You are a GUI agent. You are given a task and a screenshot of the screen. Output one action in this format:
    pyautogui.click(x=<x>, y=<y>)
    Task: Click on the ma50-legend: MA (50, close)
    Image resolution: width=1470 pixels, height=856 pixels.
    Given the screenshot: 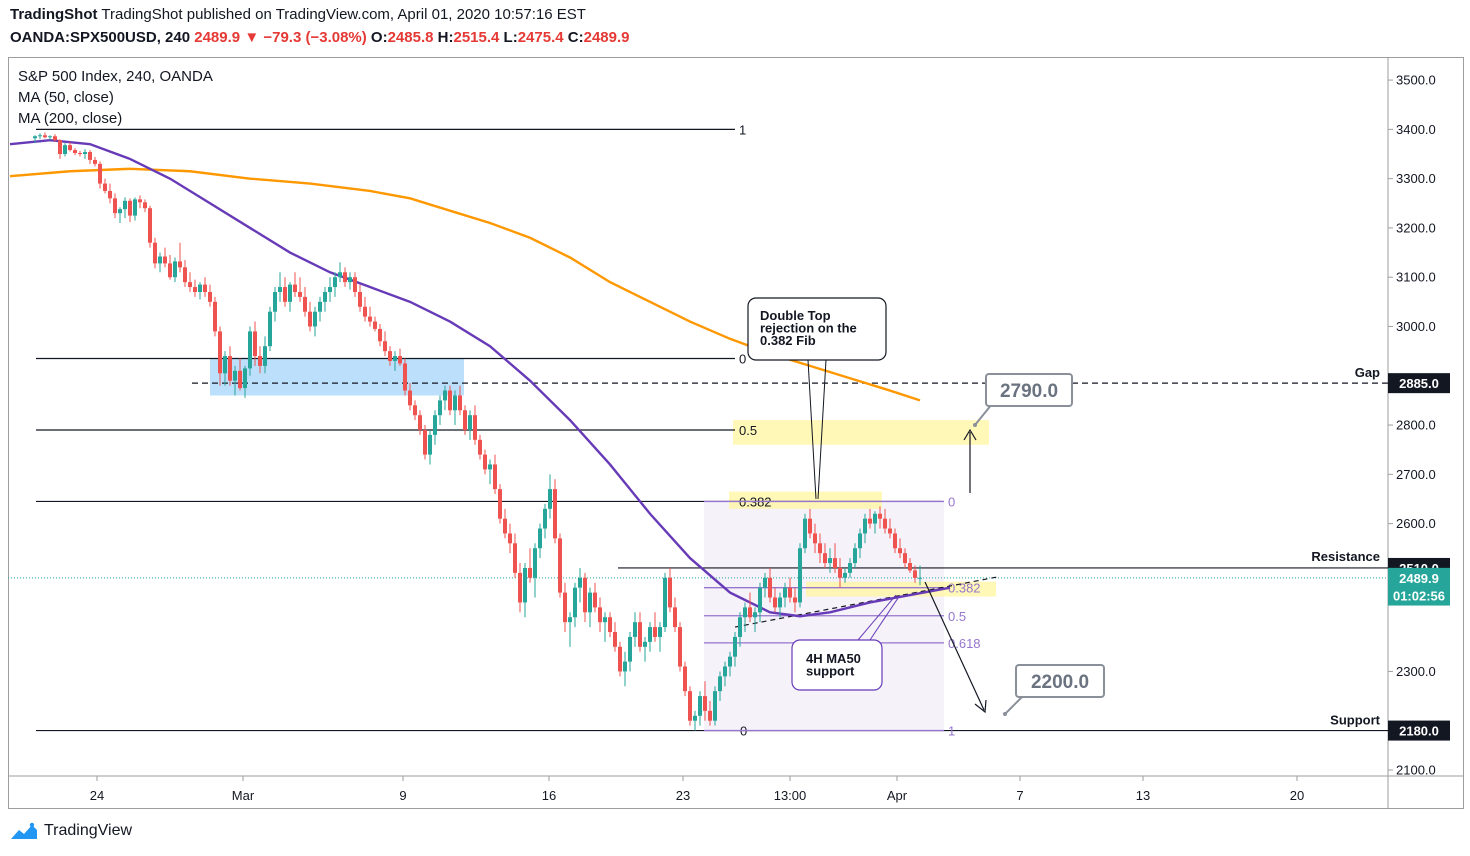 What is the action you would take?
    pyautogui.click(x=66, y=97)
    